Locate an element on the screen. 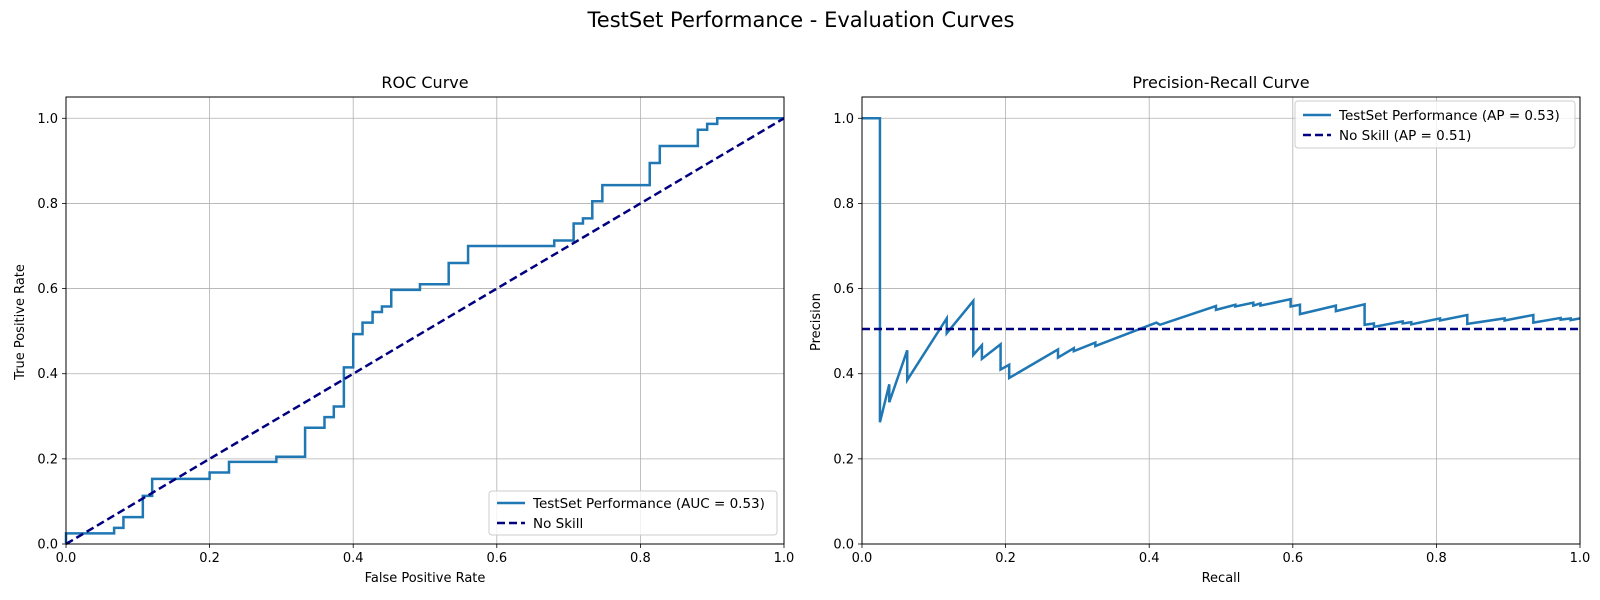 The width and height of the screenshot is (1600, 600). figure-suptitle: TestSet Performance - Evaluation Curves is located at coordinates (801, 20).